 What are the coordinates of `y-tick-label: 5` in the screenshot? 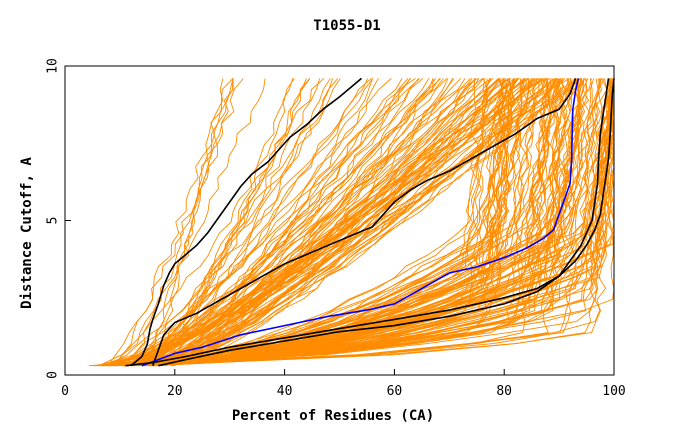 It's located at (53, 221).